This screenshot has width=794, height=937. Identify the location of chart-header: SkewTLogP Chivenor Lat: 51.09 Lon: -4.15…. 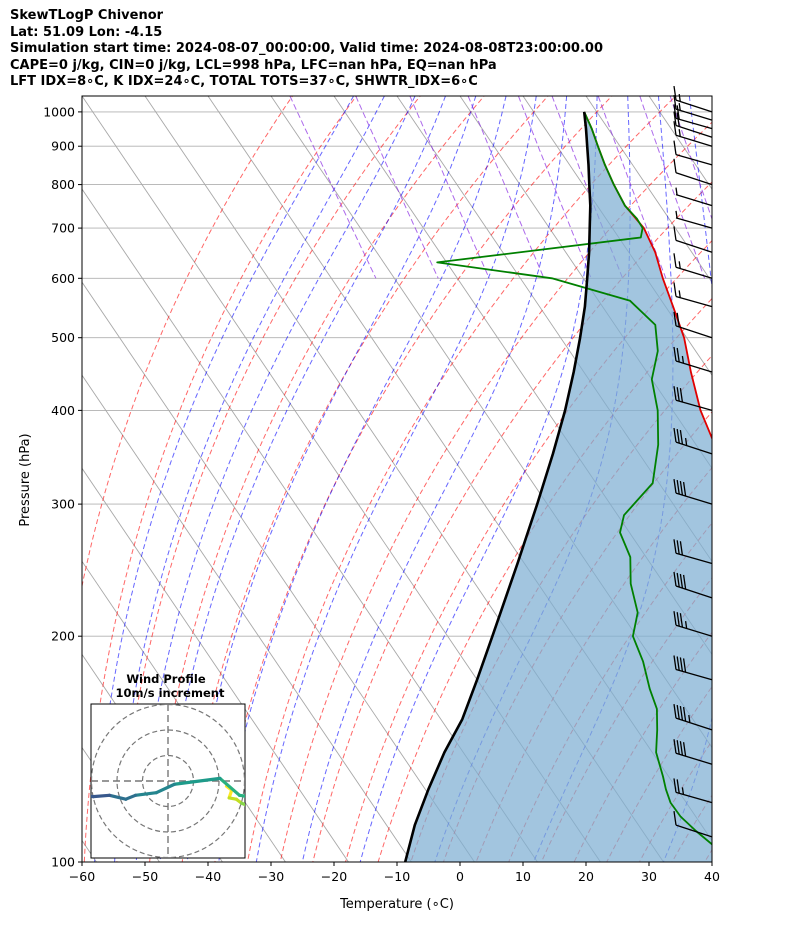
(306, 49).